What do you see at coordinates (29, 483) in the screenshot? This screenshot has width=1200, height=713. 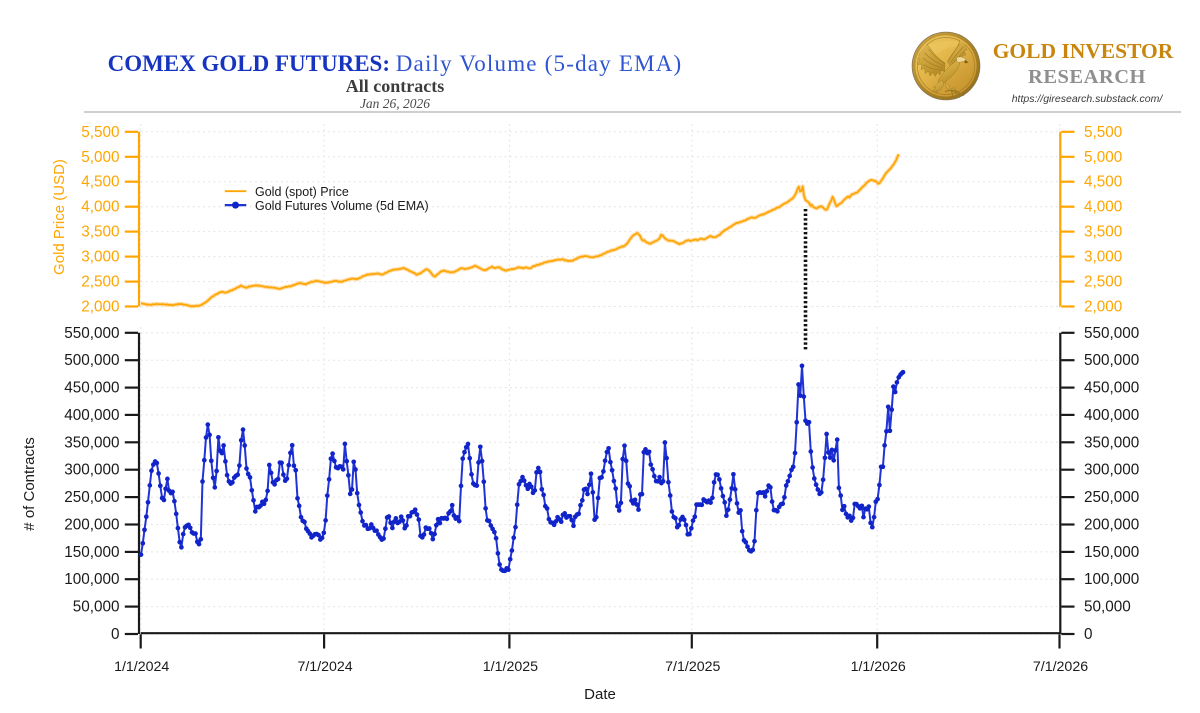 I see `svg-text: # of Contracts` at bounding box center [29, 483].